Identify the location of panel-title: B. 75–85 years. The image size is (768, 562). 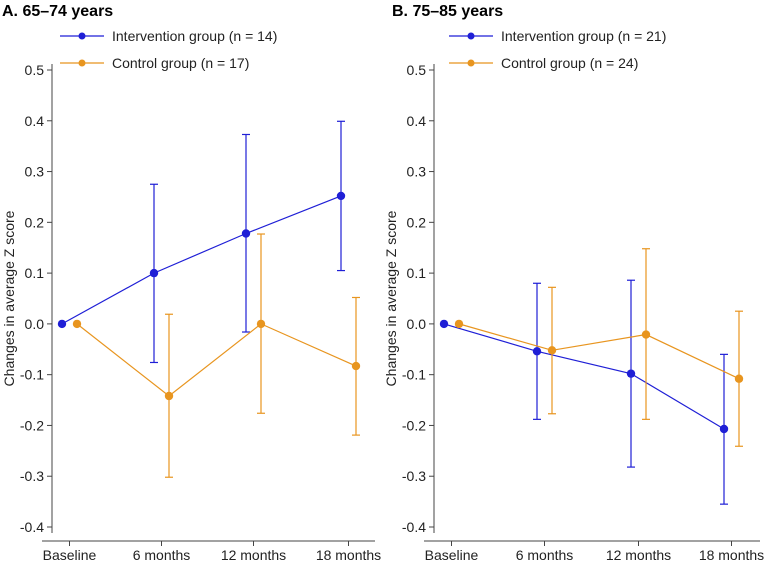
(447, 11).